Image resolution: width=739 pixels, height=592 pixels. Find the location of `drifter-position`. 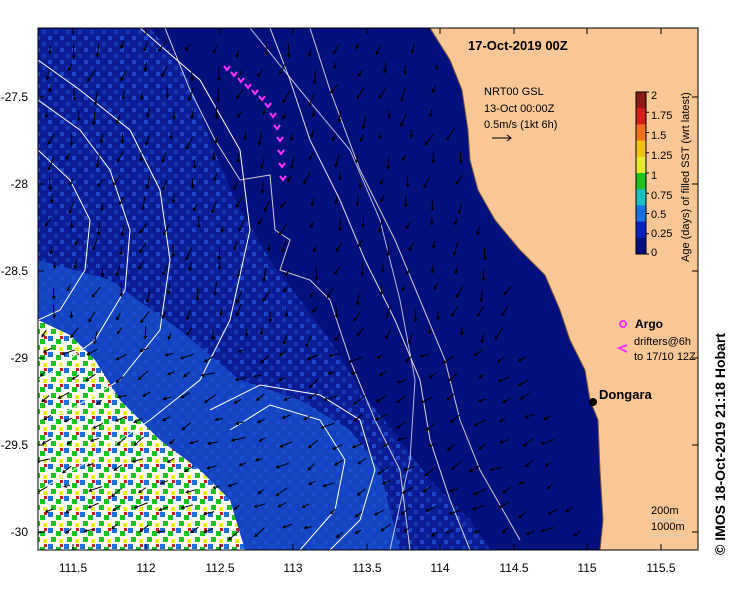

drifter-position is located at coordinates (234, 74).